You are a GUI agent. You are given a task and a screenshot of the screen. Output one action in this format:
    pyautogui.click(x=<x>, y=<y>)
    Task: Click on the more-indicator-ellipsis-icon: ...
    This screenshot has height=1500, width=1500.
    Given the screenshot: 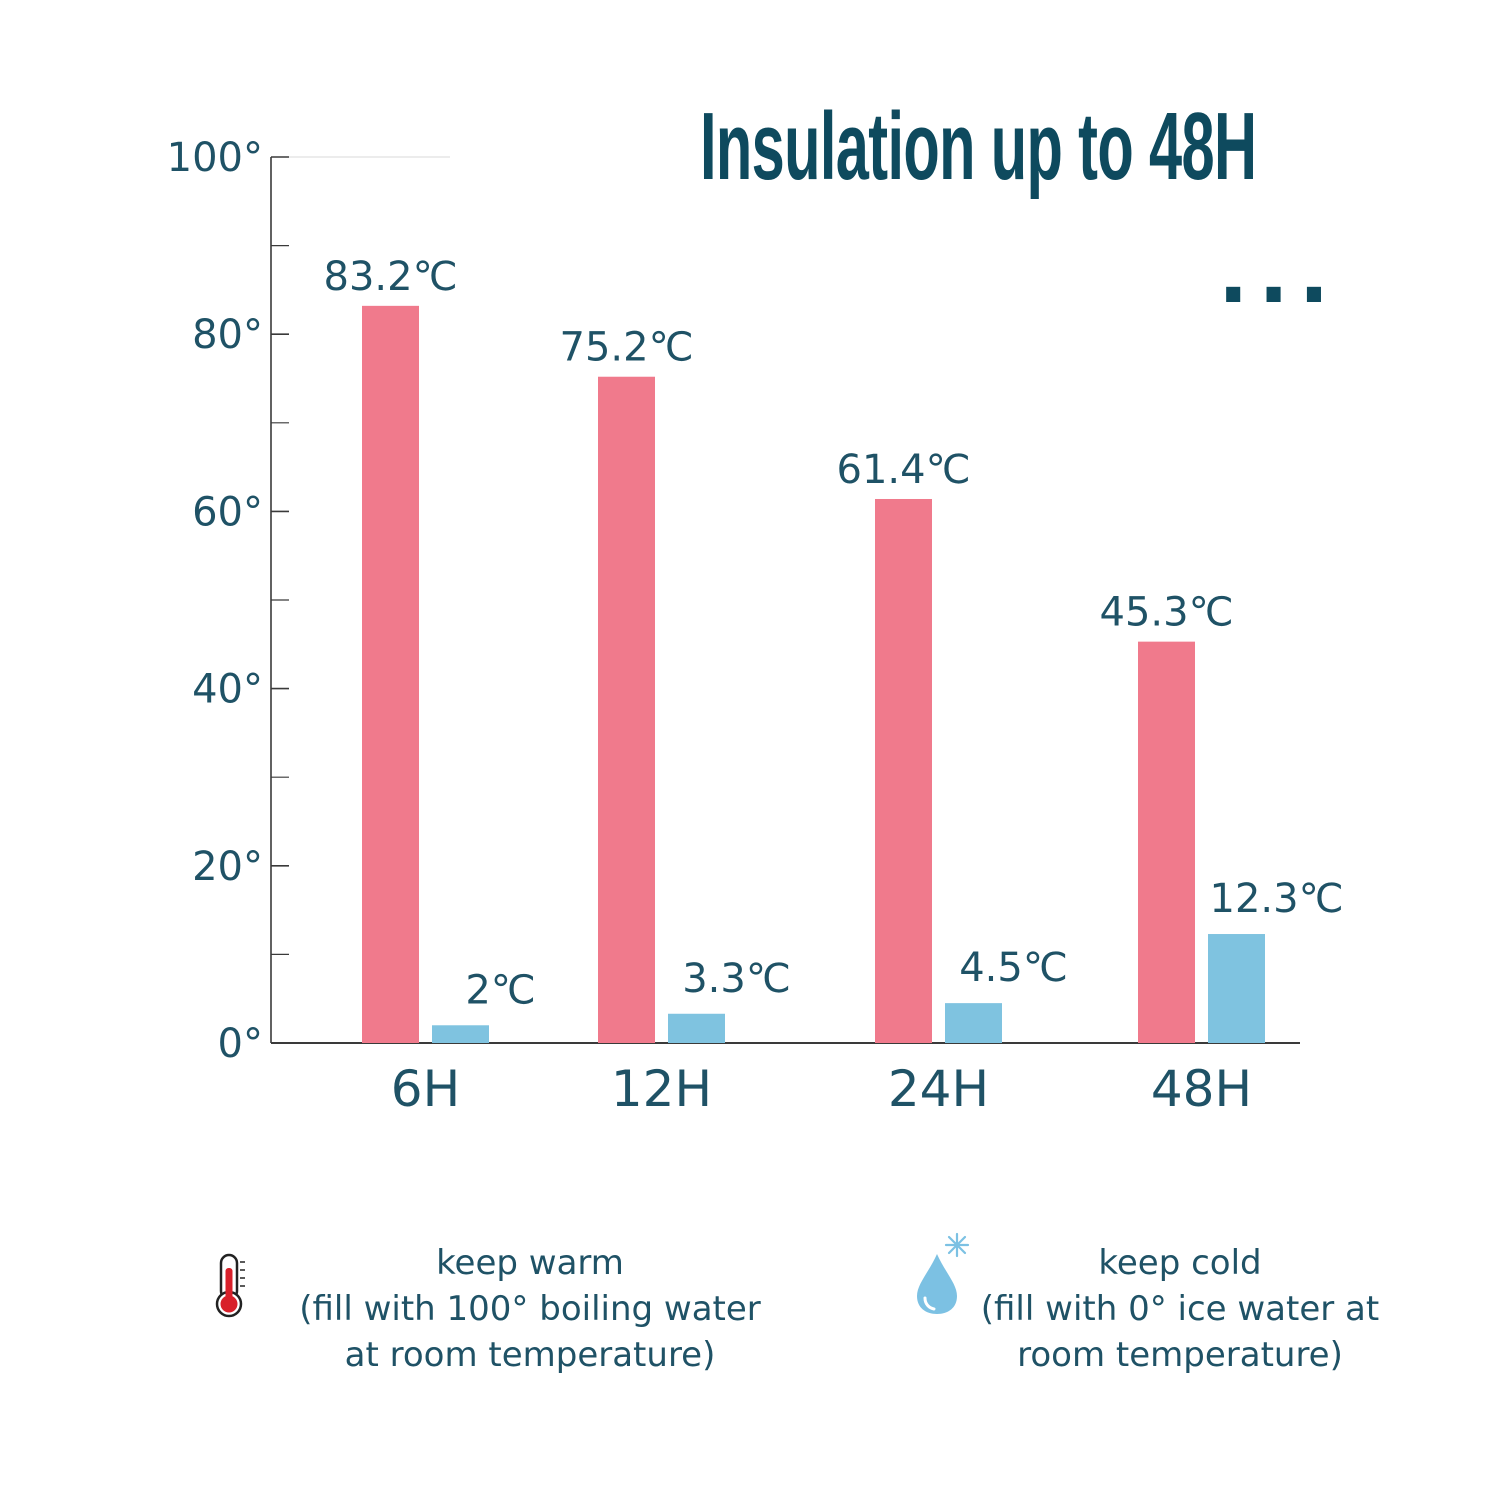 What is the action you would take?
    pyautogui.click(x=1278, y=274)
    